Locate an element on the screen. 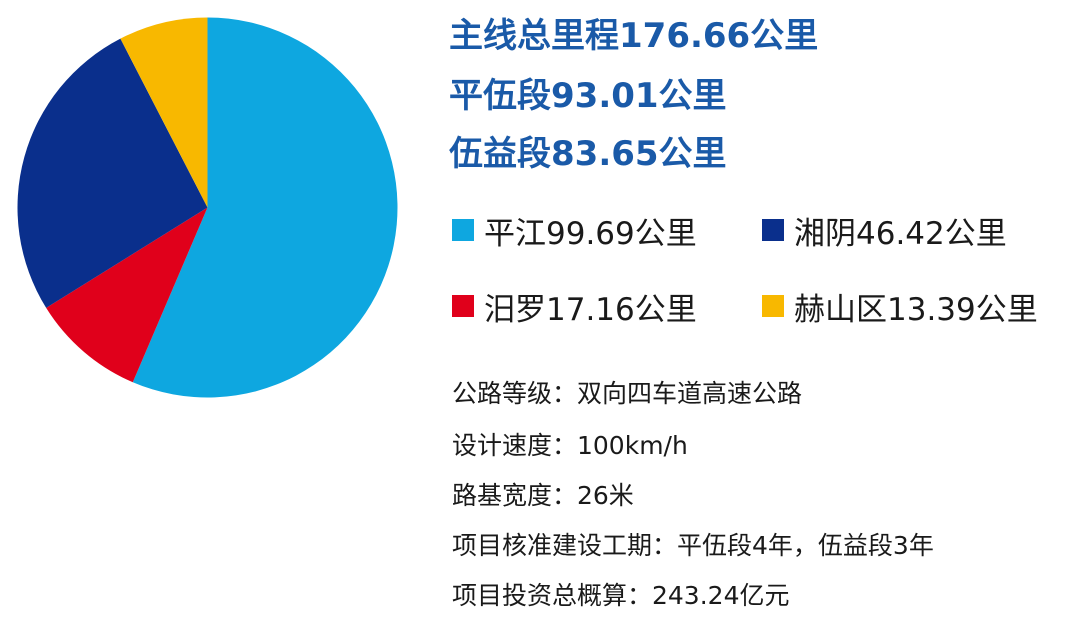  pie-slice-平江 is located at coordinates (265, 207).